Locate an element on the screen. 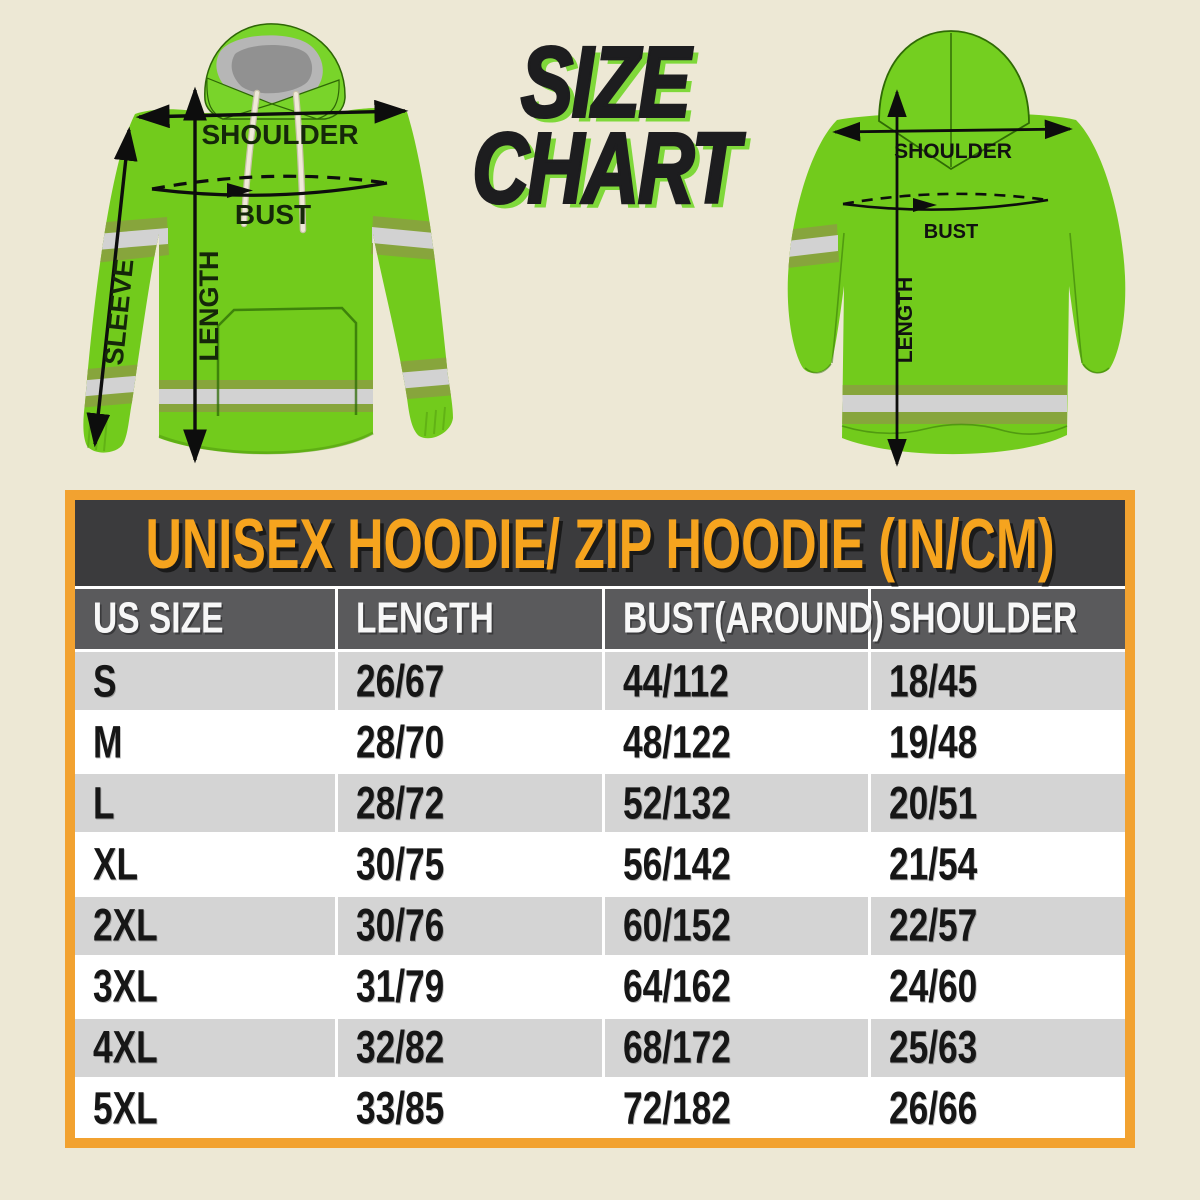 Image resolution: width=1200 pixels, height=1200 pixels. table-header-row: US SIZE LENGTH BUST(AROUND) SHOULDER is located at coordinates (600, 619).